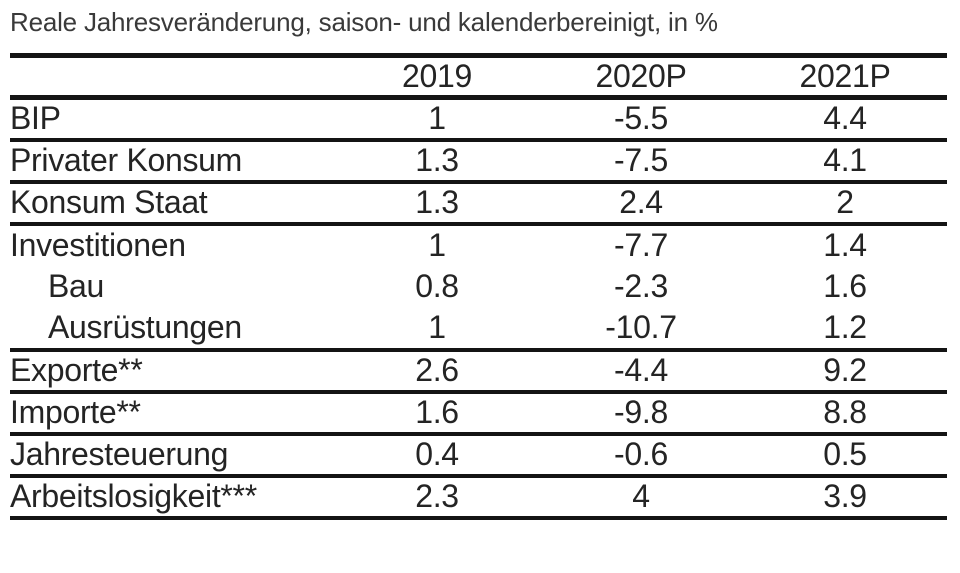 The width and height of the screenshot is (960, 573). What do you see at coordinates (641, 286) in the screenshot?
I see `row-value: -2.3` at bounding box center [641, 286].